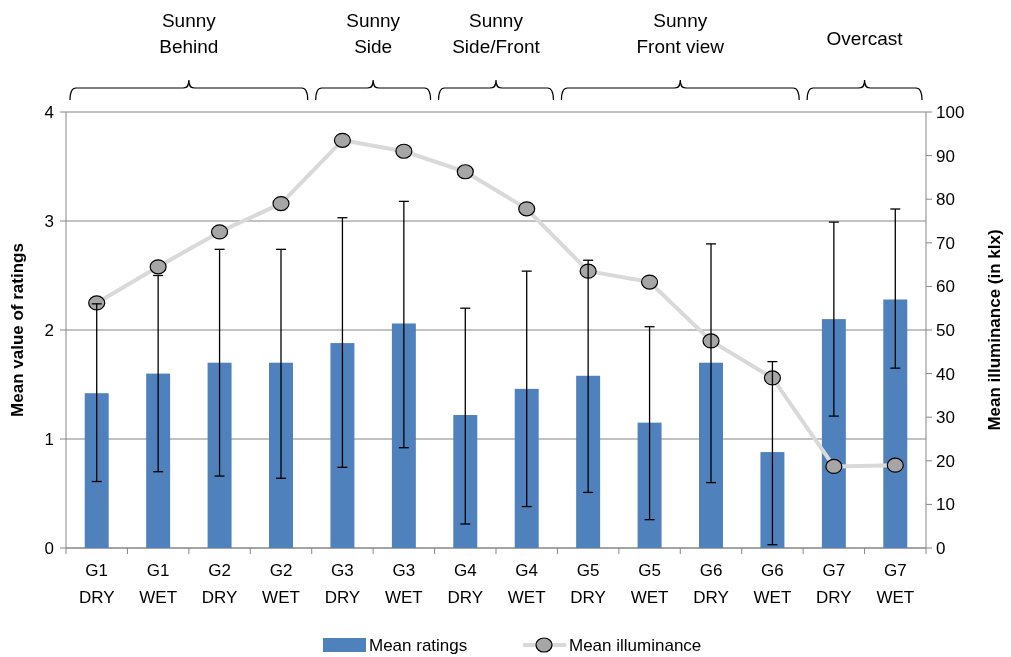  What do you see at coordinates (49, 221) in the screenshot?
I see `y-tick-label: 3` at bounding box center [49, 221].